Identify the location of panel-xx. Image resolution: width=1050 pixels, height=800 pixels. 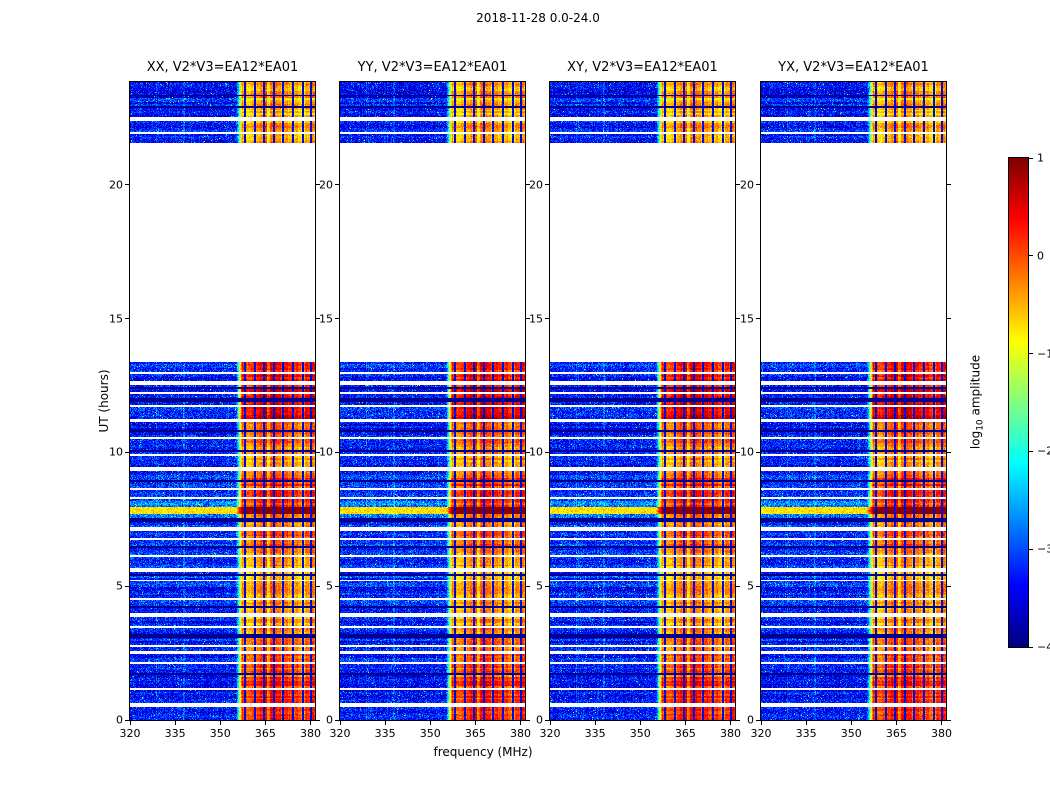
(222, 401).